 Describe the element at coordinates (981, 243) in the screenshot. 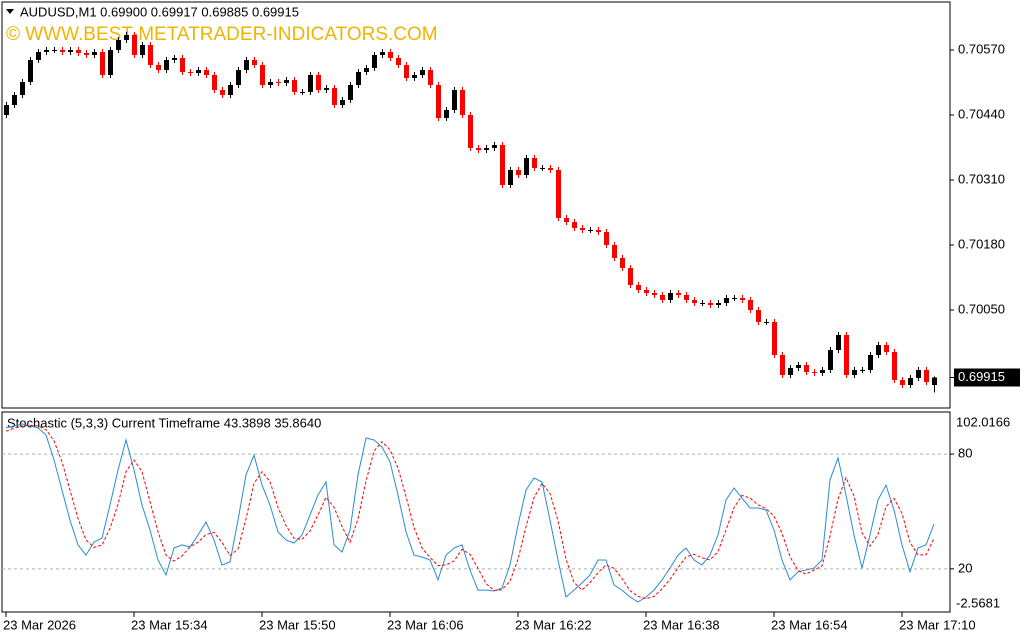

I see `y-tick-label: 0.70180` at that location.